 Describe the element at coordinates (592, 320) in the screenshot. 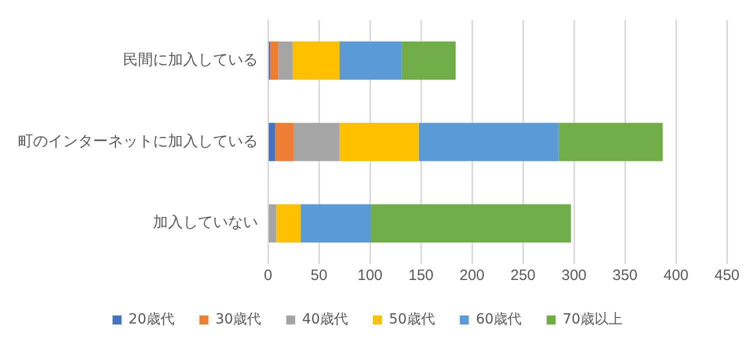

I see `legend-label: 70歳以上` at that location.